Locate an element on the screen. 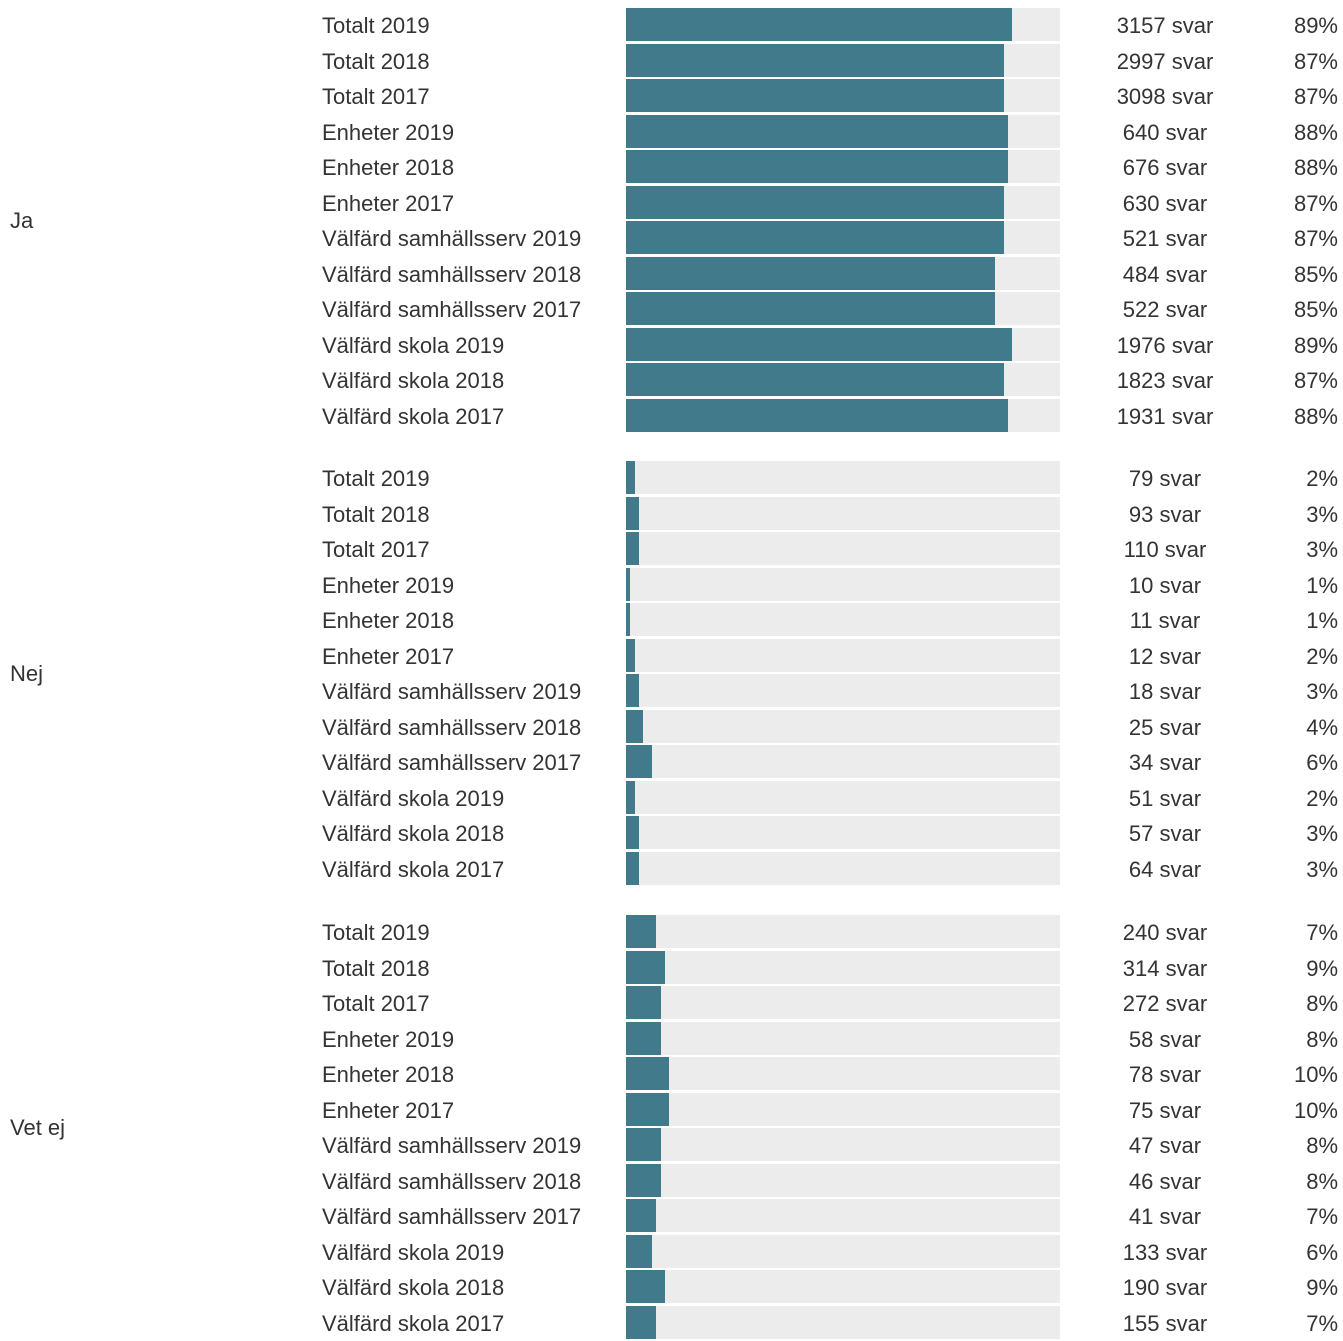 This screenshot has height=1341, width=1343. response-count: 12 svar is located at coordinates (1165, 656).